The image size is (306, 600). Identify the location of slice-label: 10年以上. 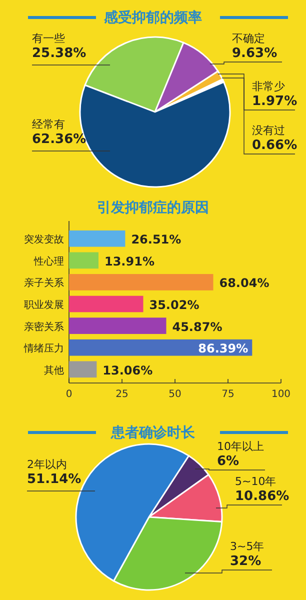
(240, 446).